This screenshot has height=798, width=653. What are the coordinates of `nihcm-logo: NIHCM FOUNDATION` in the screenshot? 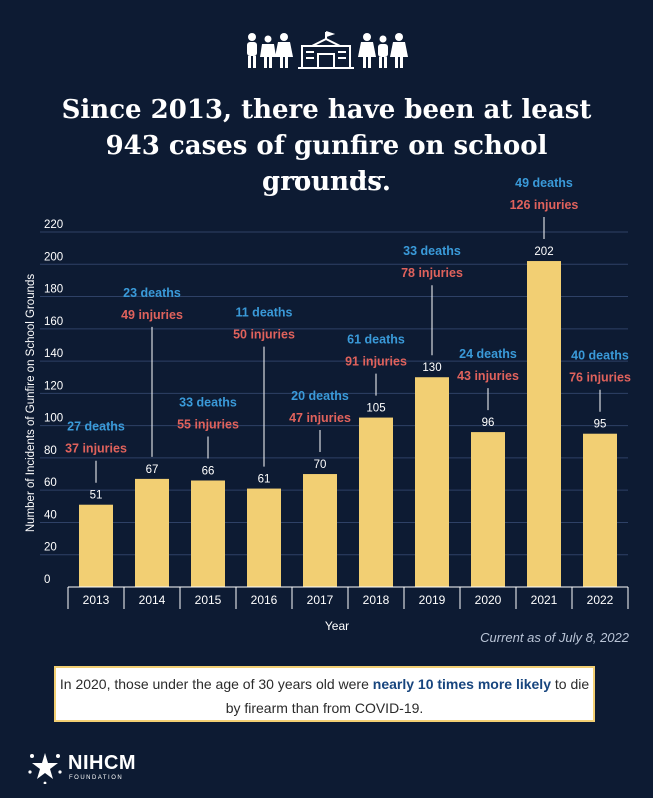 It's located at (98, 768).